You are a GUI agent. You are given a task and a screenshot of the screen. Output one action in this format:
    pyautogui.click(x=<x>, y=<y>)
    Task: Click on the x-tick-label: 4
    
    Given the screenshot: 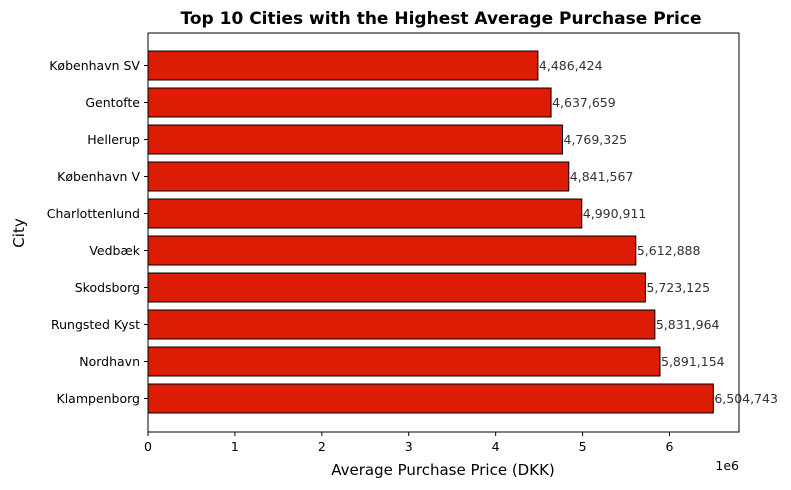 What is the action you would take?
    pyautogui.click(x=496, y=446)
    